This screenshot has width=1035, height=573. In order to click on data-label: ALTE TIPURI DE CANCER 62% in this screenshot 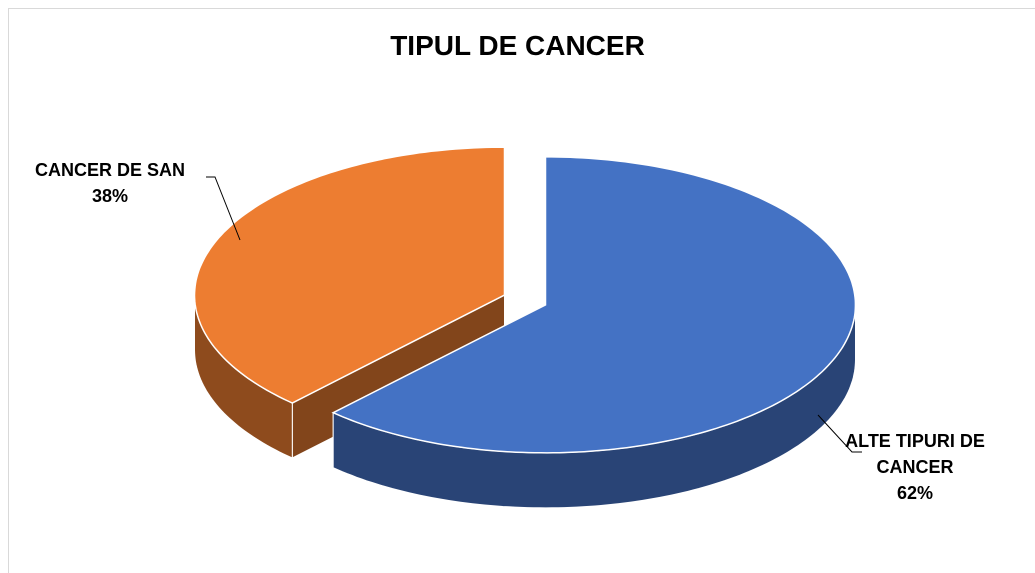, I will do `click(915, 467)`.